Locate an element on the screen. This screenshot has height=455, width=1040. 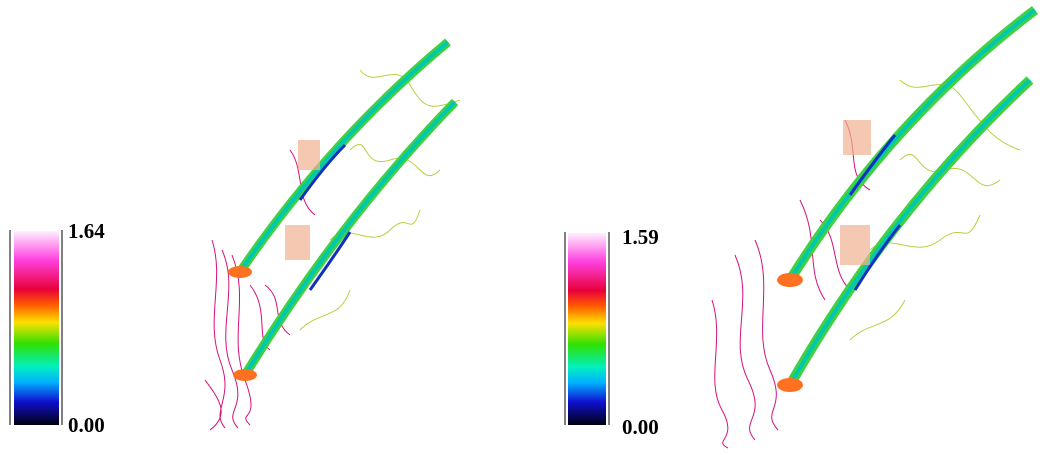
colorbar-max: 1.59 is located at coordinates (640, 237).